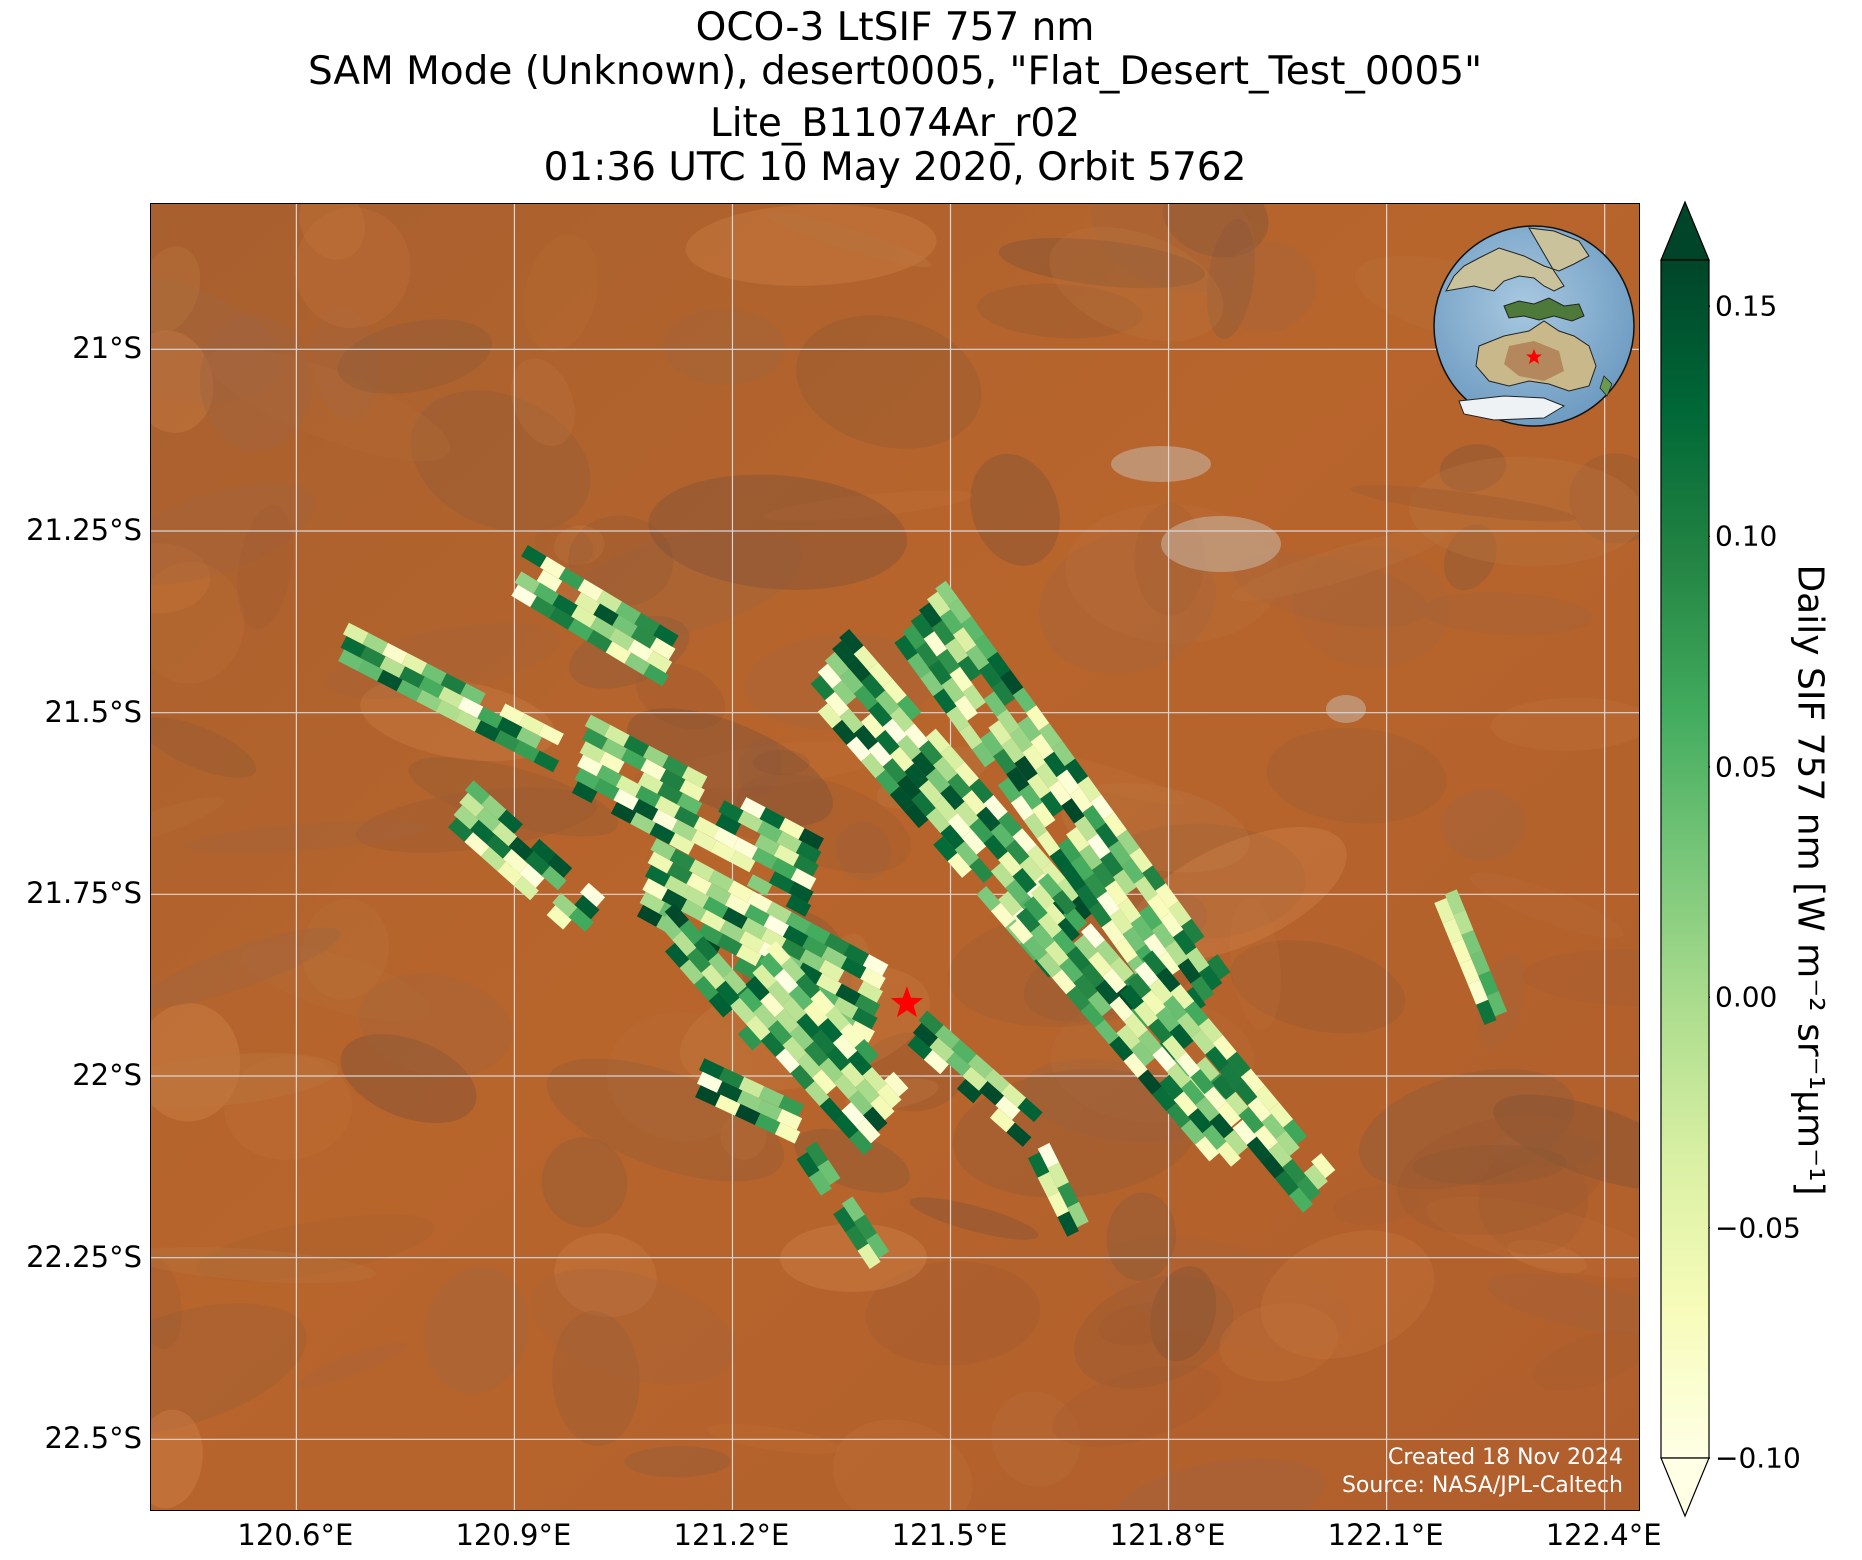 This screenshot has width=1862, height=1560. I want to click on target-marker-layer, so click(907, 1002).